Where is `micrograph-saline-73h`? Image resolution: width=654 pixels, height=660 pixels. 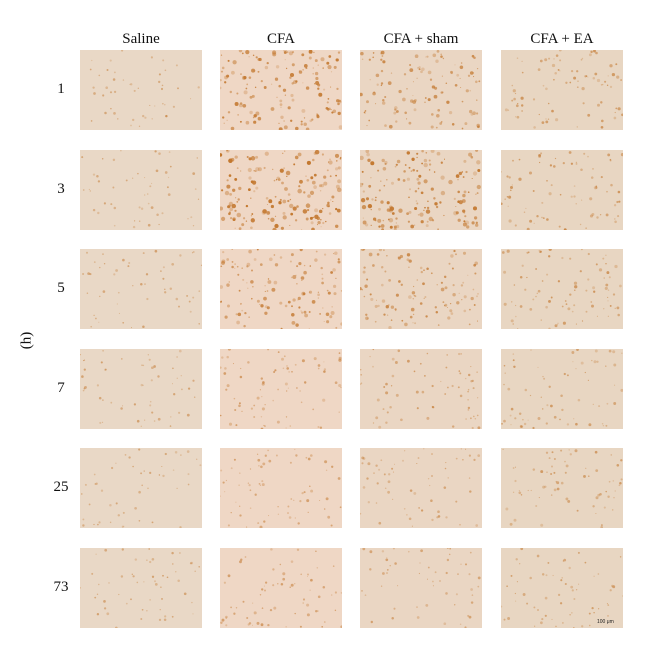 micrograph-saline-73h is located at coordinates (141, 588).